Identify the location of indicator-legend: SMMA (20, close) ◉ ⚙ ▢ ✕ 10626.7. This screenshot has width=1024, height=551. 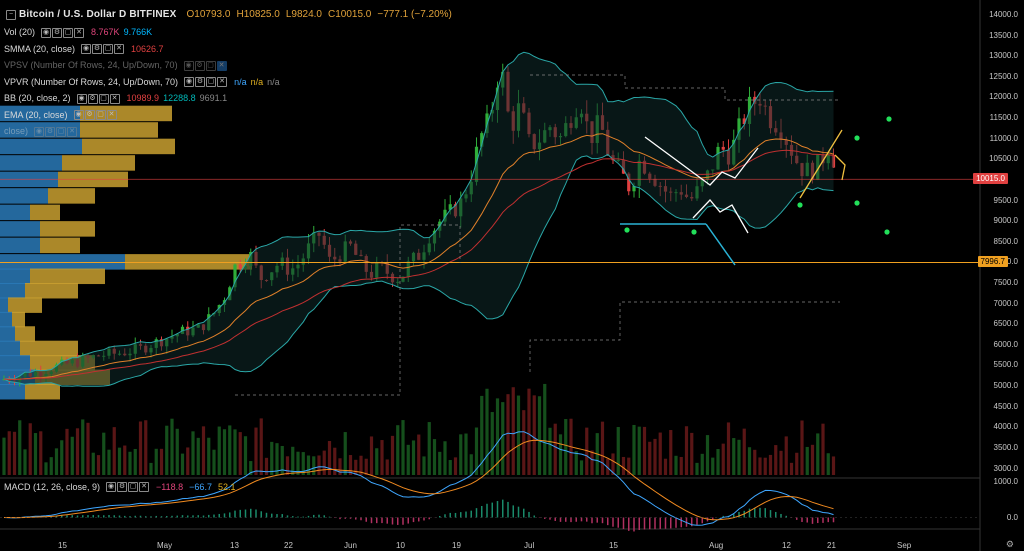
(84, 49).